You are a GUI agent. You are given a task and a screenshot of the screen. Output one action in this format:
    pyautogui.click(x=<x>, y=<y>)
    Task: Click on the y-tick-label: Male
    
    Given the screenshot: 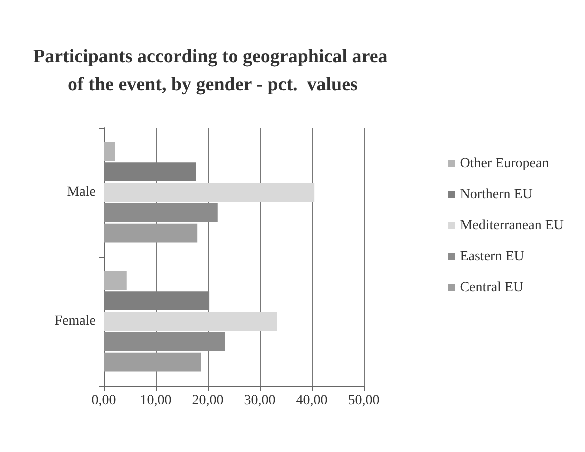 What is the action you would take?
    pyautogui.click(x=81, y=192)
    